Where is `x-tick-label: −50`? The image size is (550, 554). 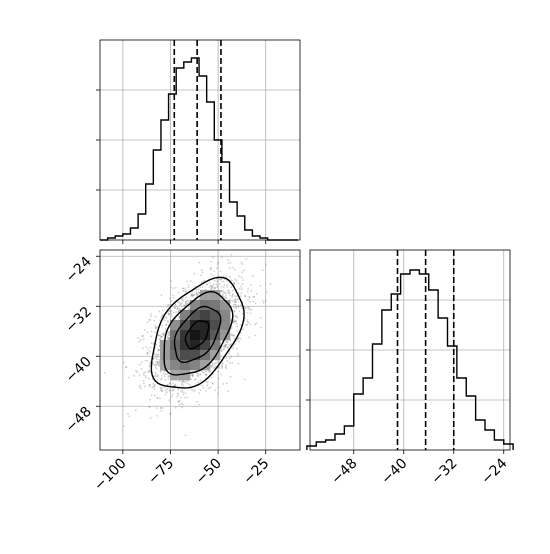 x-tick-label: −50 is located at coordinates (209, 472).